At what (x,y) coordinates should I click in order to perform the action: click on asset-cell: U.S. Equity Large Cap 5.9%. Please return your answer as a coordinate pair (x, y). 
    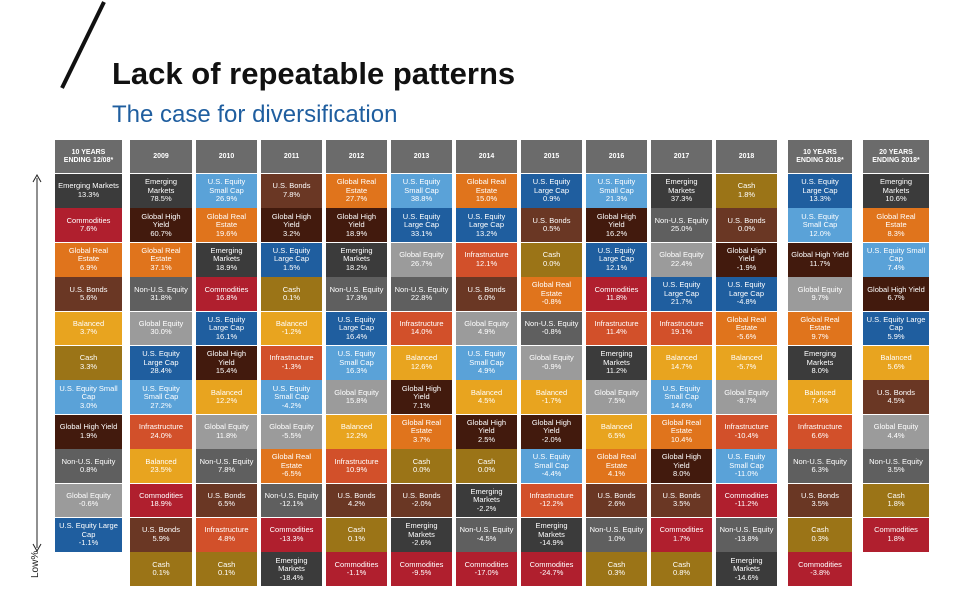
    Looking at the image, I should click on (896, 328).